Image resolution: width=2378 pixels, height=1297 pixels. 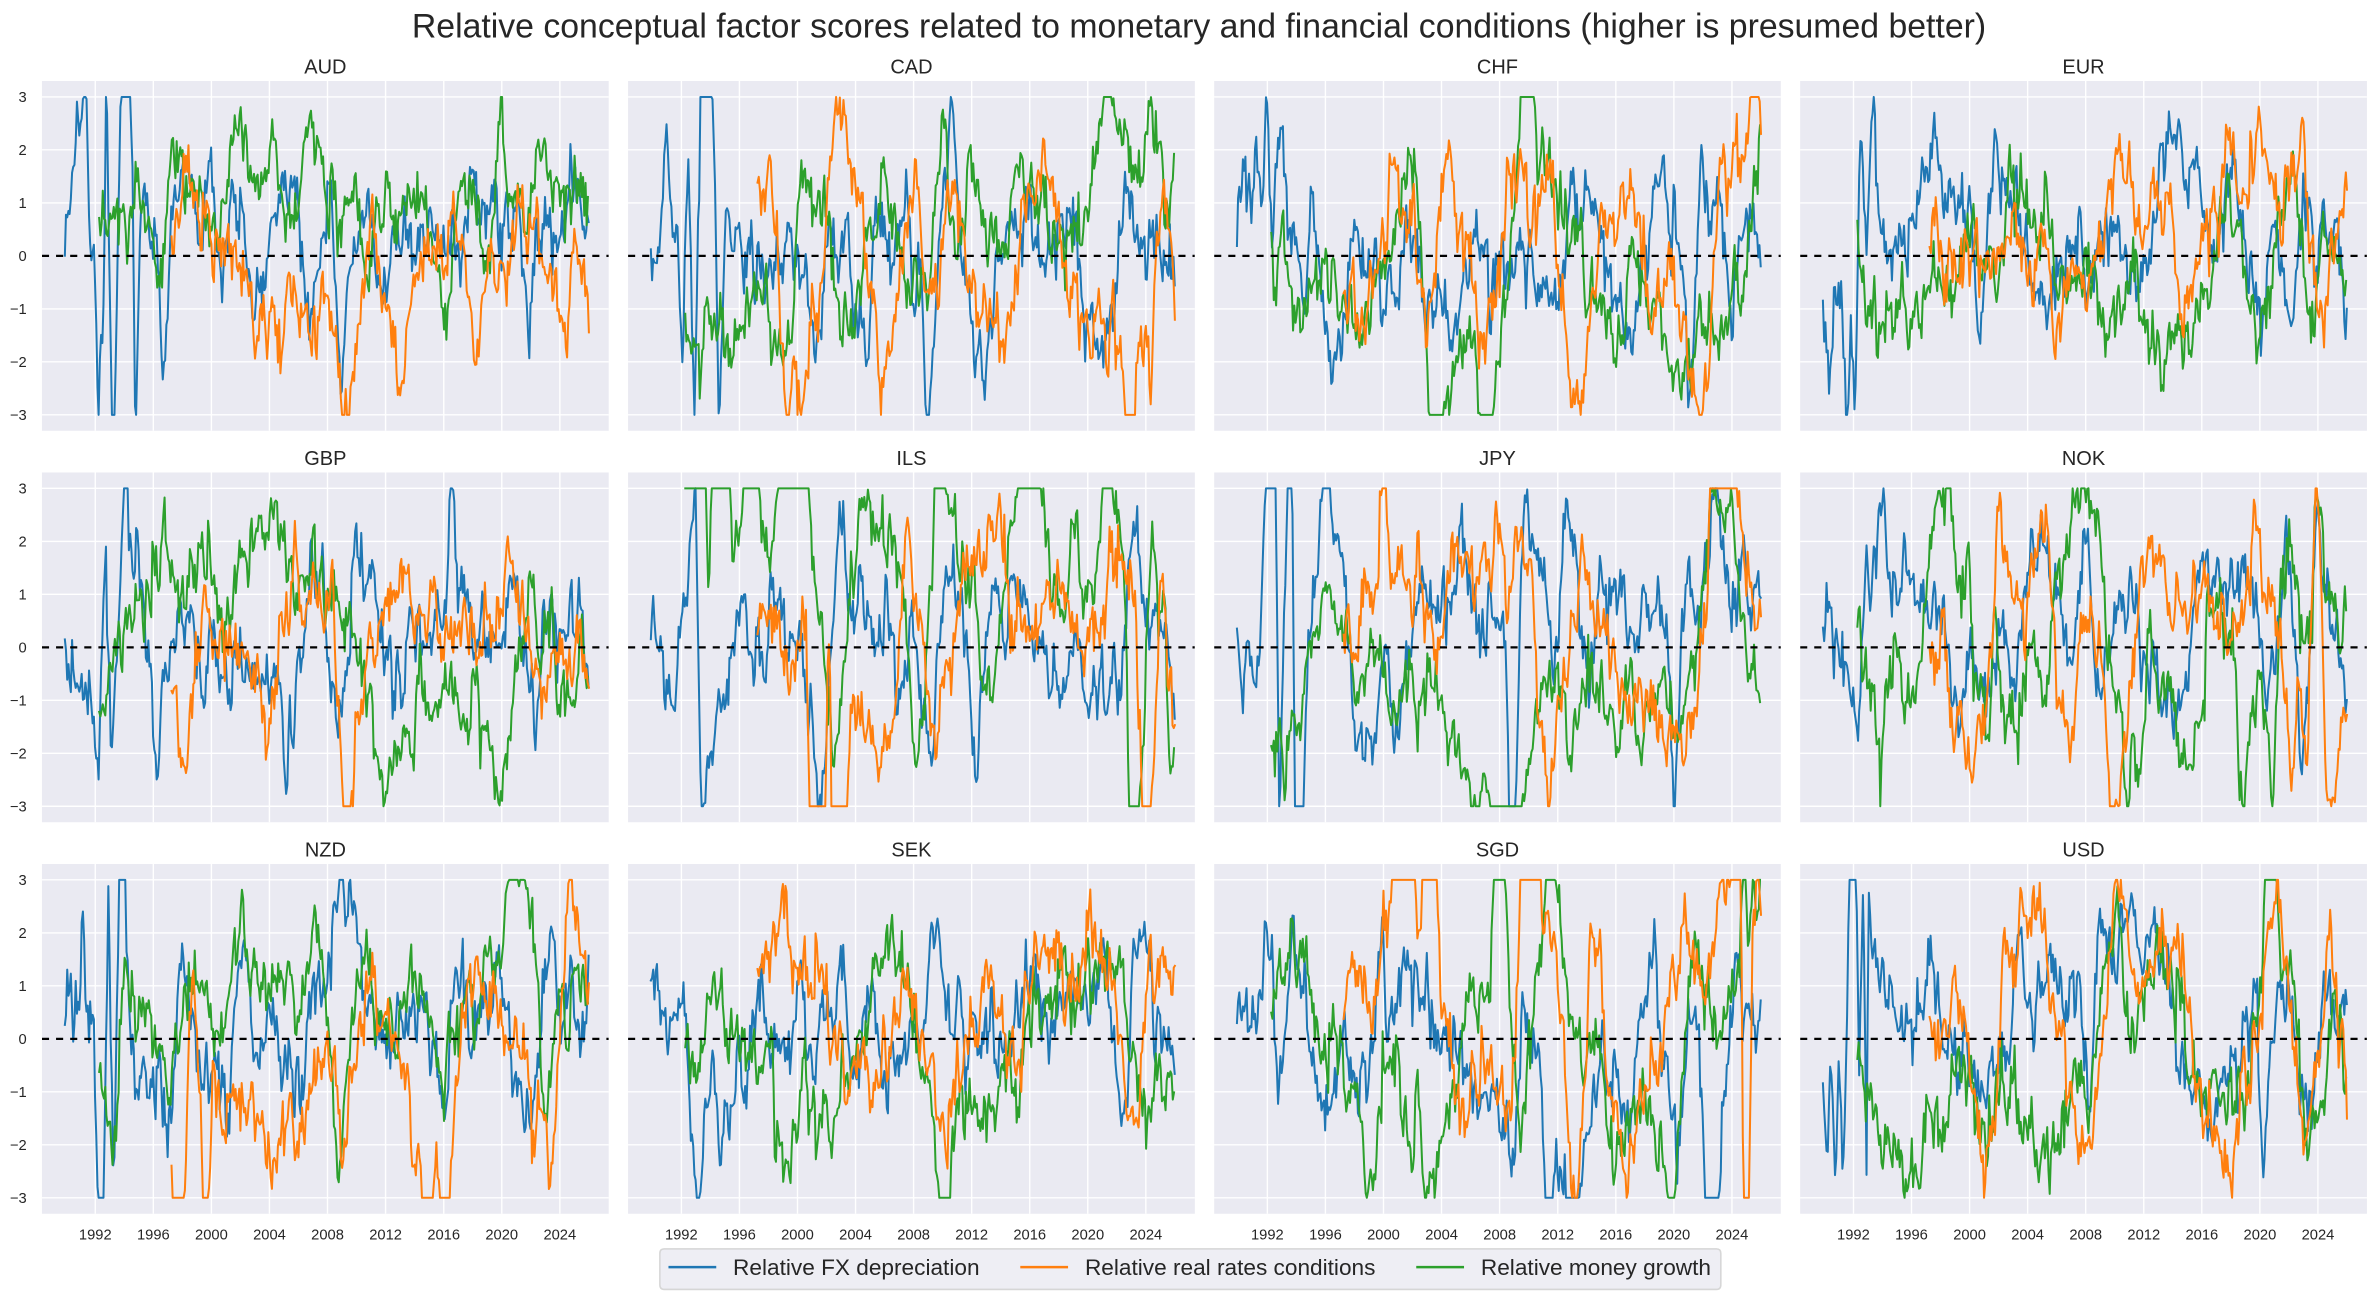 What do you see at coordinates (2083, 67) in the screenshot?
I see `svg-text: EUR` at bounding box center [2083, 67].